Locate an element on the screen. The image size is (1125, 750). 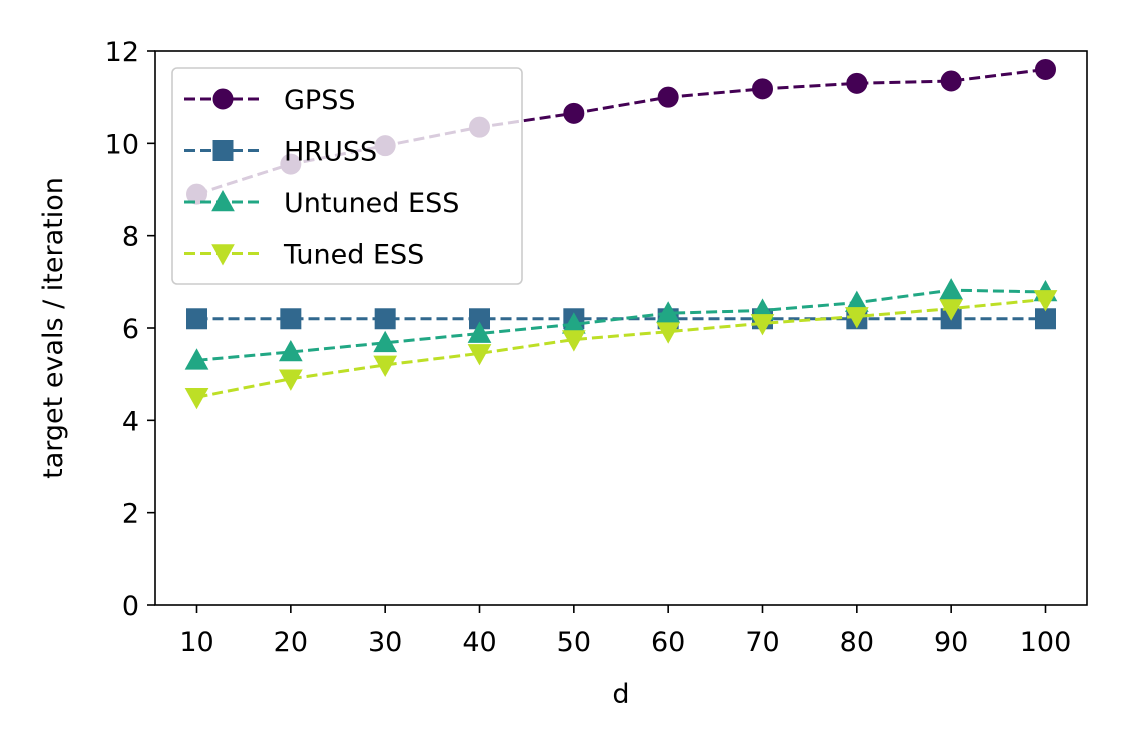
y-tick-label: 8 is located at coordinates (130, 237).